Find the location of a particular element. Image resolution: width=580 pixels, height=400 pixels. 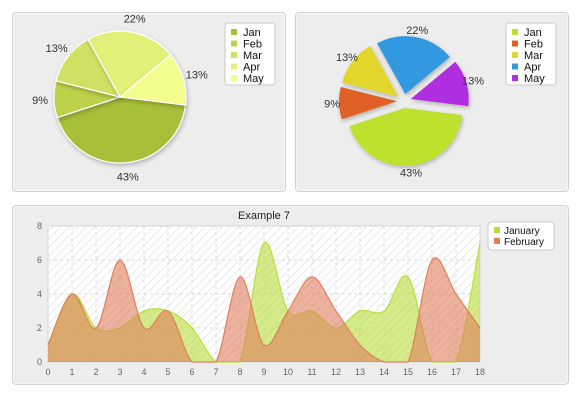

x-tick-label: 8 is located at coordinates (239, 372).